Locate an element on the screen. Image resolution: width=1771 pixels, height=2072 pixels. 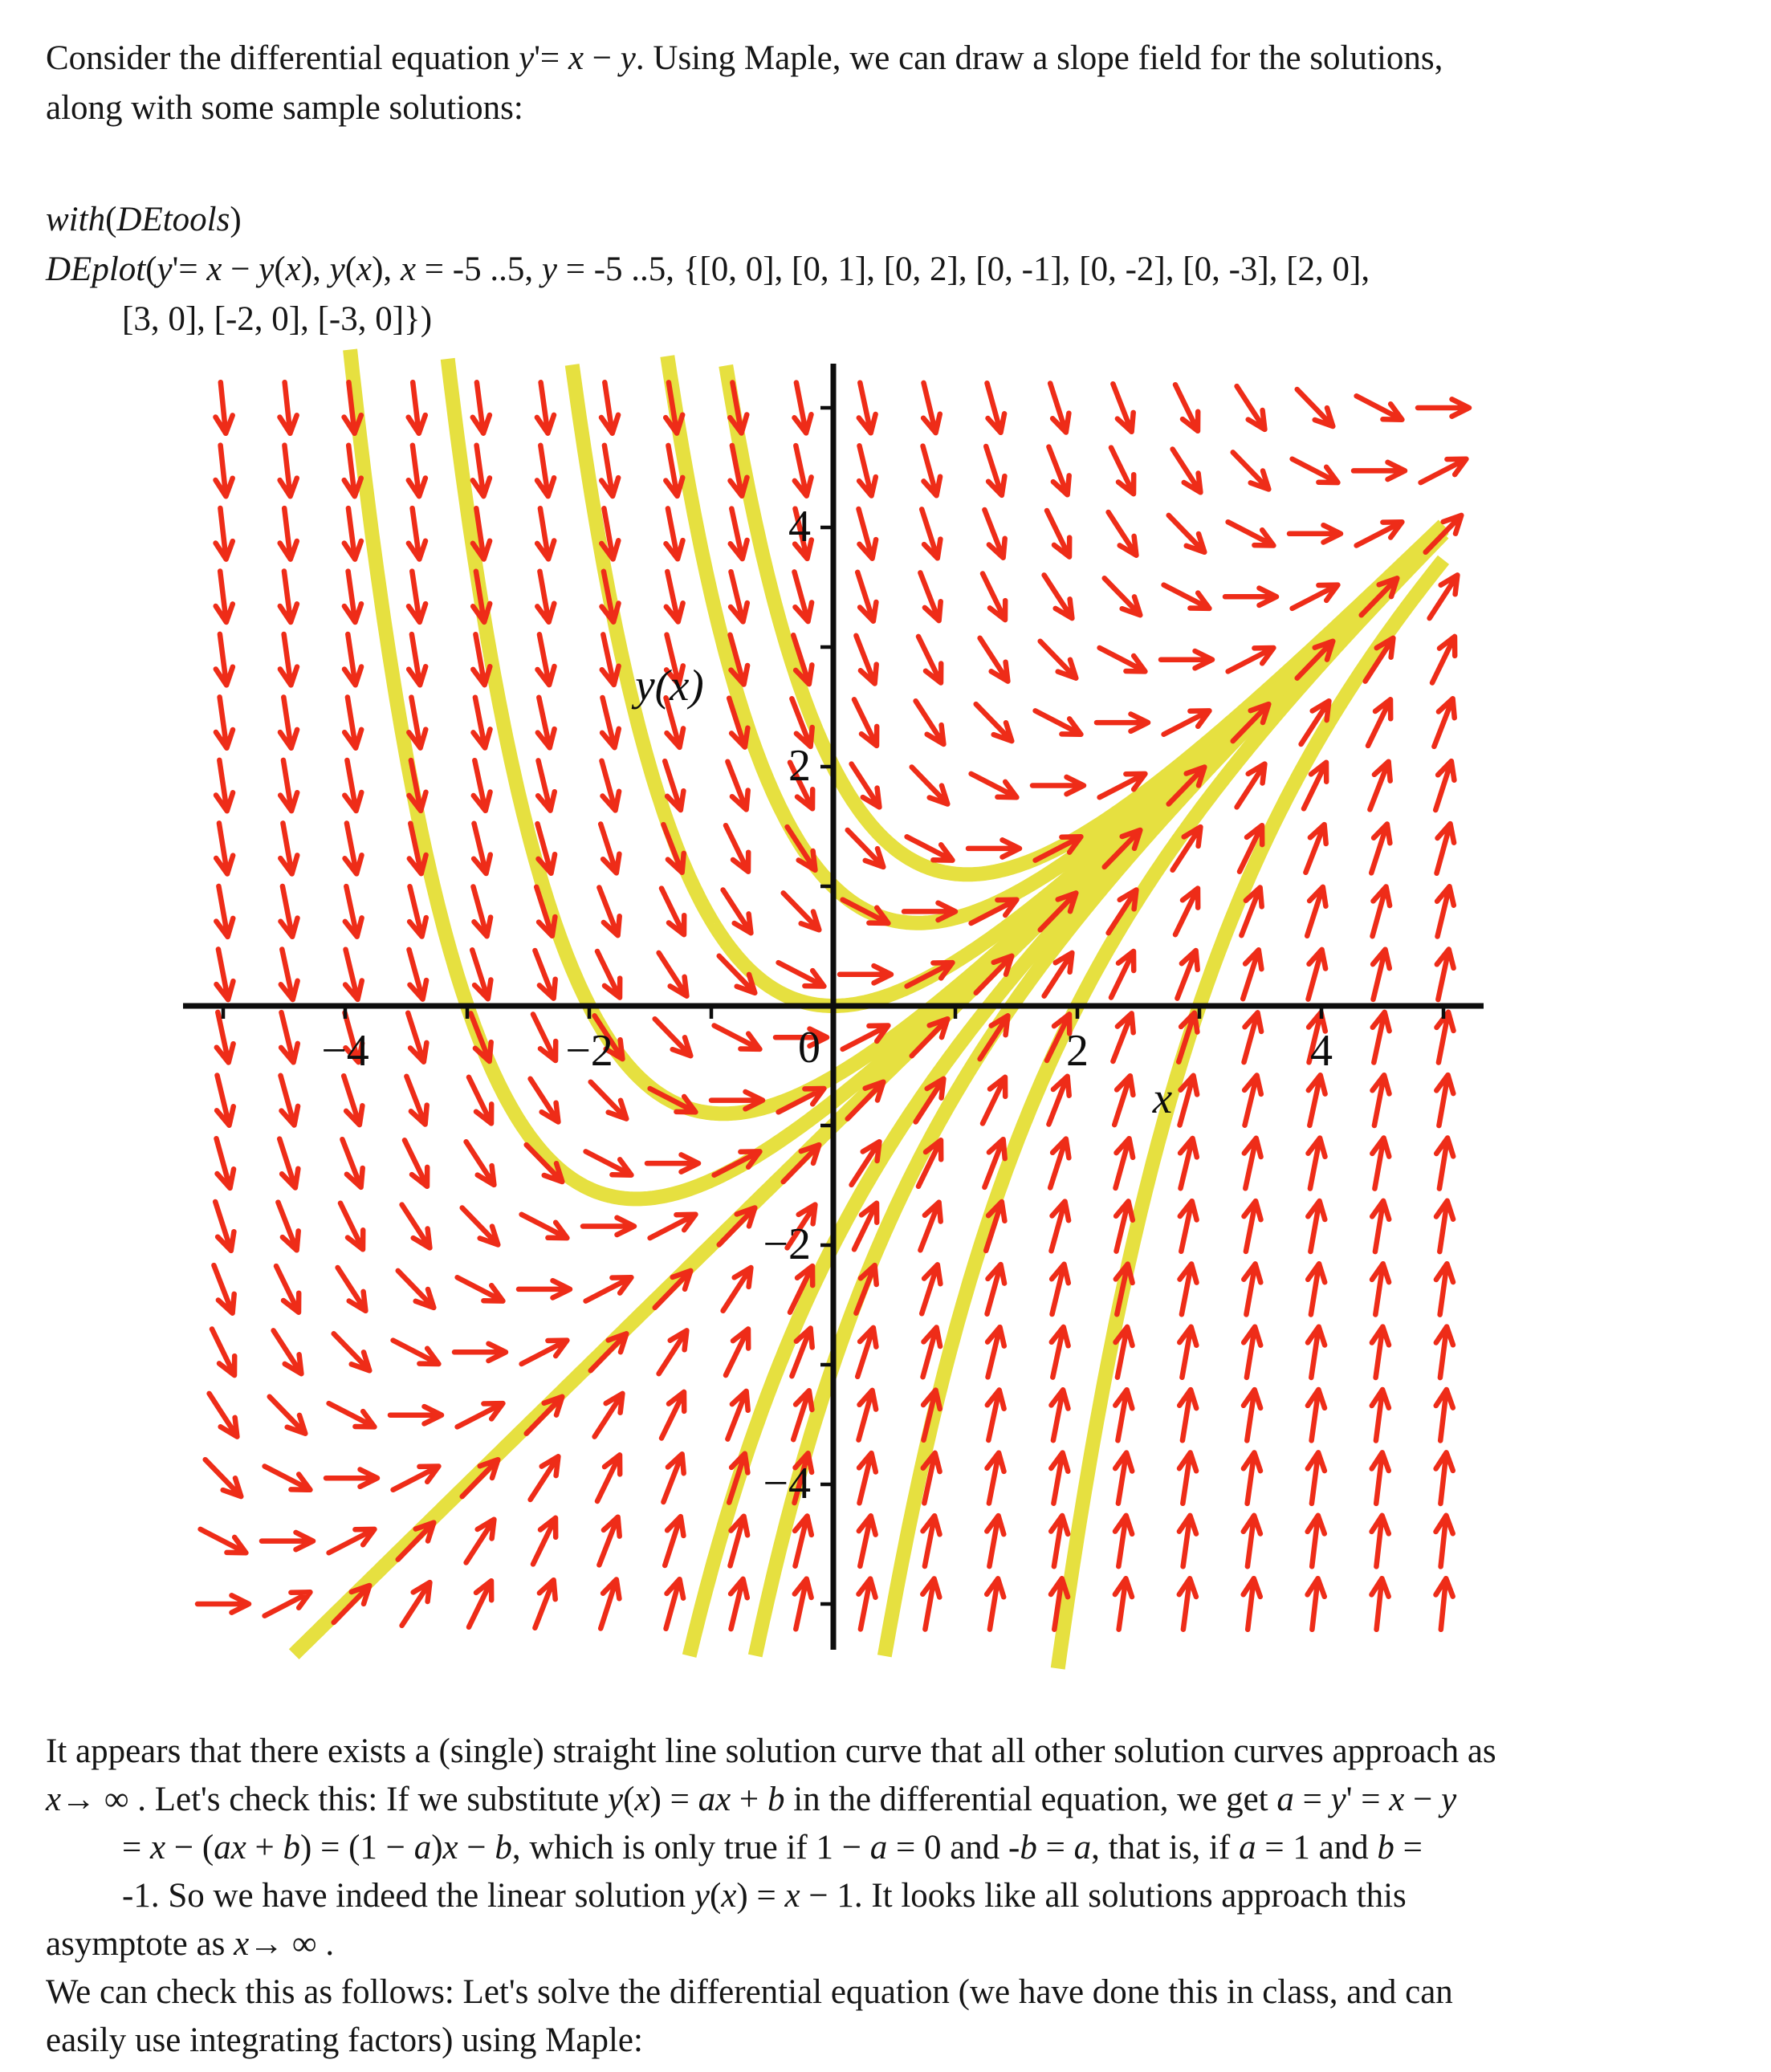
maple-input-line: [3, 0], [-2, 0], [-3, 0]}) is located at coordinates (277, 319).